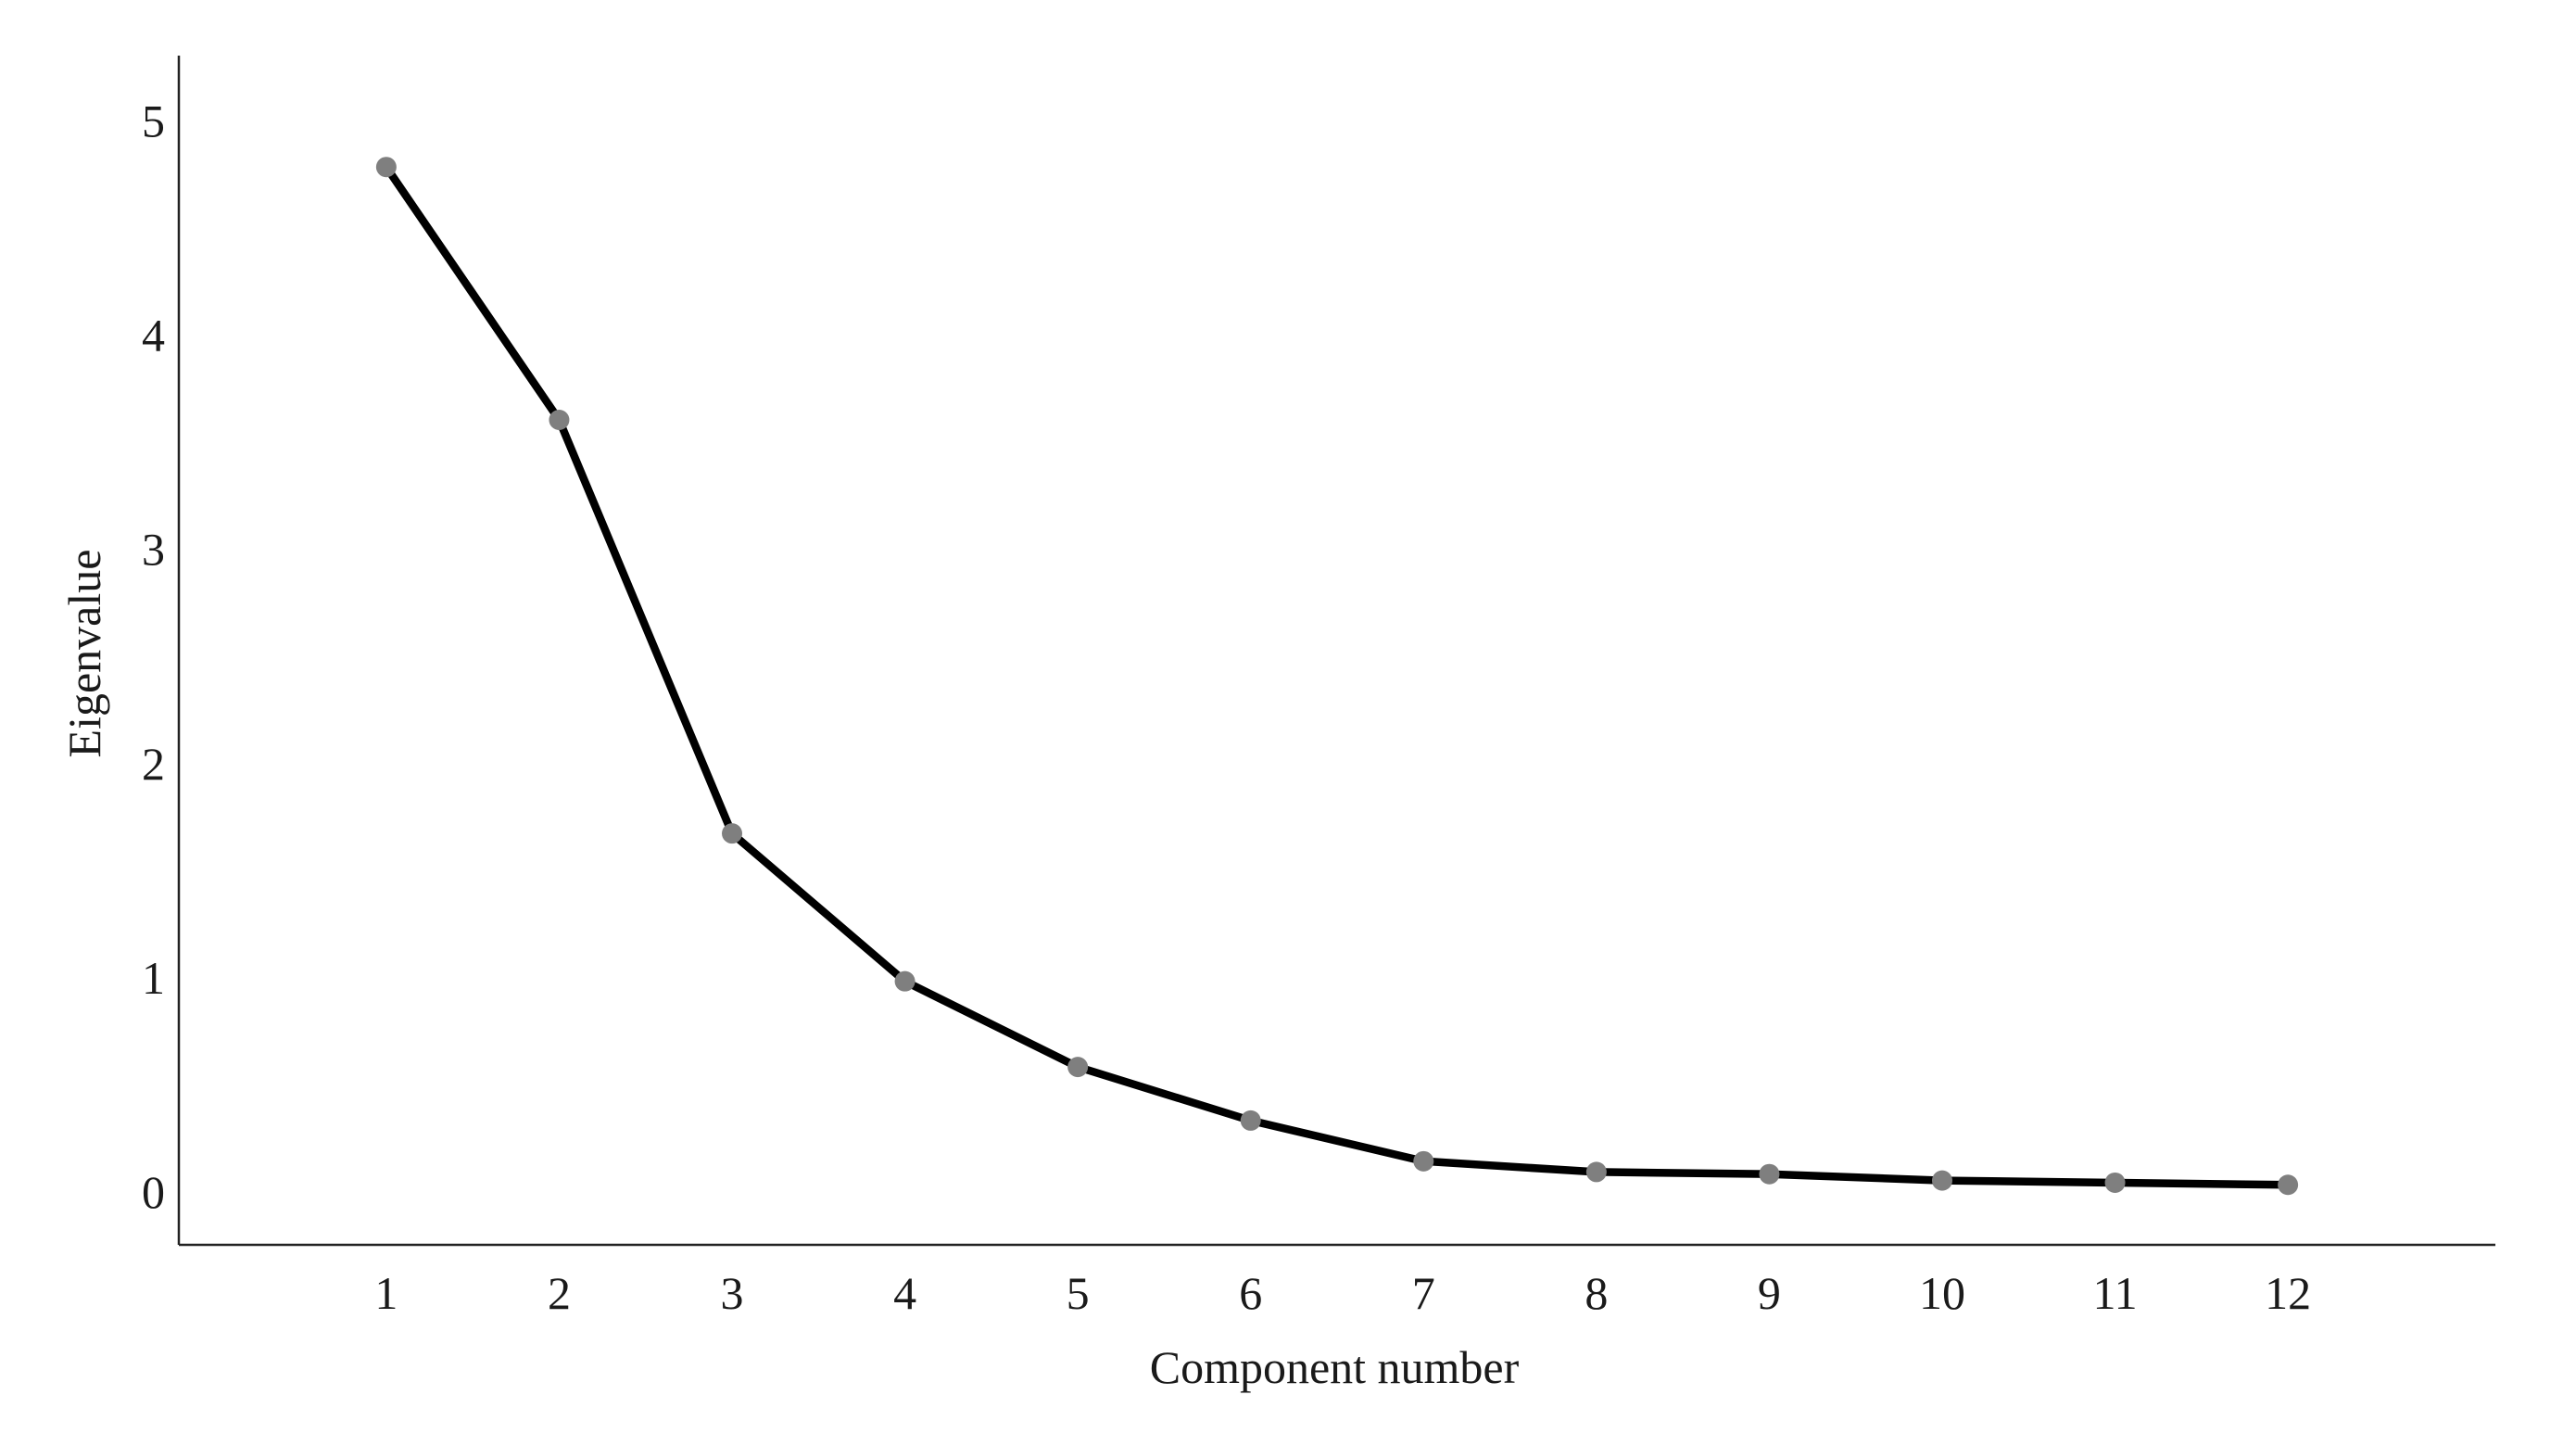 The height and width of the screenshot is (1433, 2576). I want to click on x-axis-title: Component number, so click(1335, 1367).